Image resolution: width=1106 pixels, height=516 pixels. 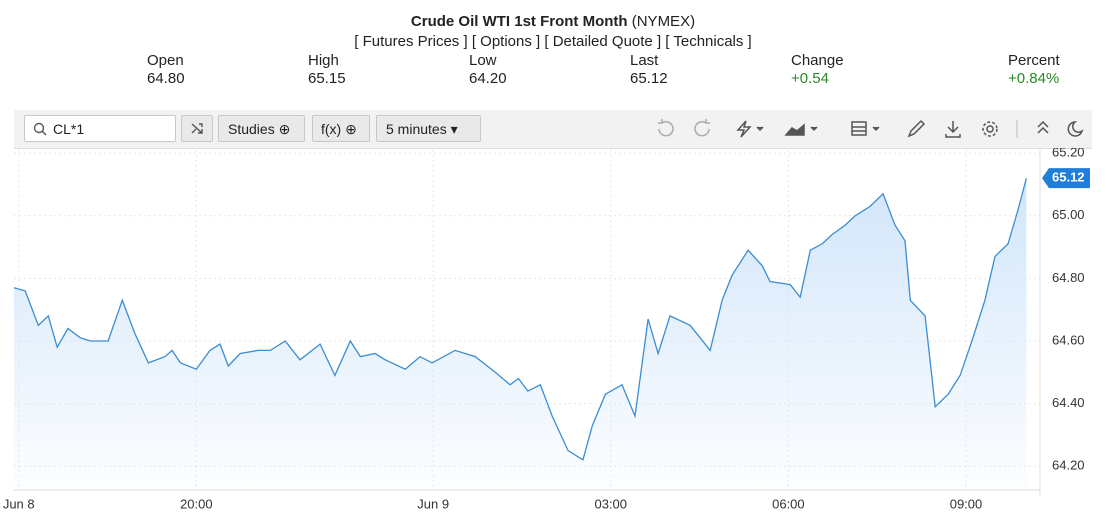 I want to click on quote-value: 64.20, so click(x=488, y=78).